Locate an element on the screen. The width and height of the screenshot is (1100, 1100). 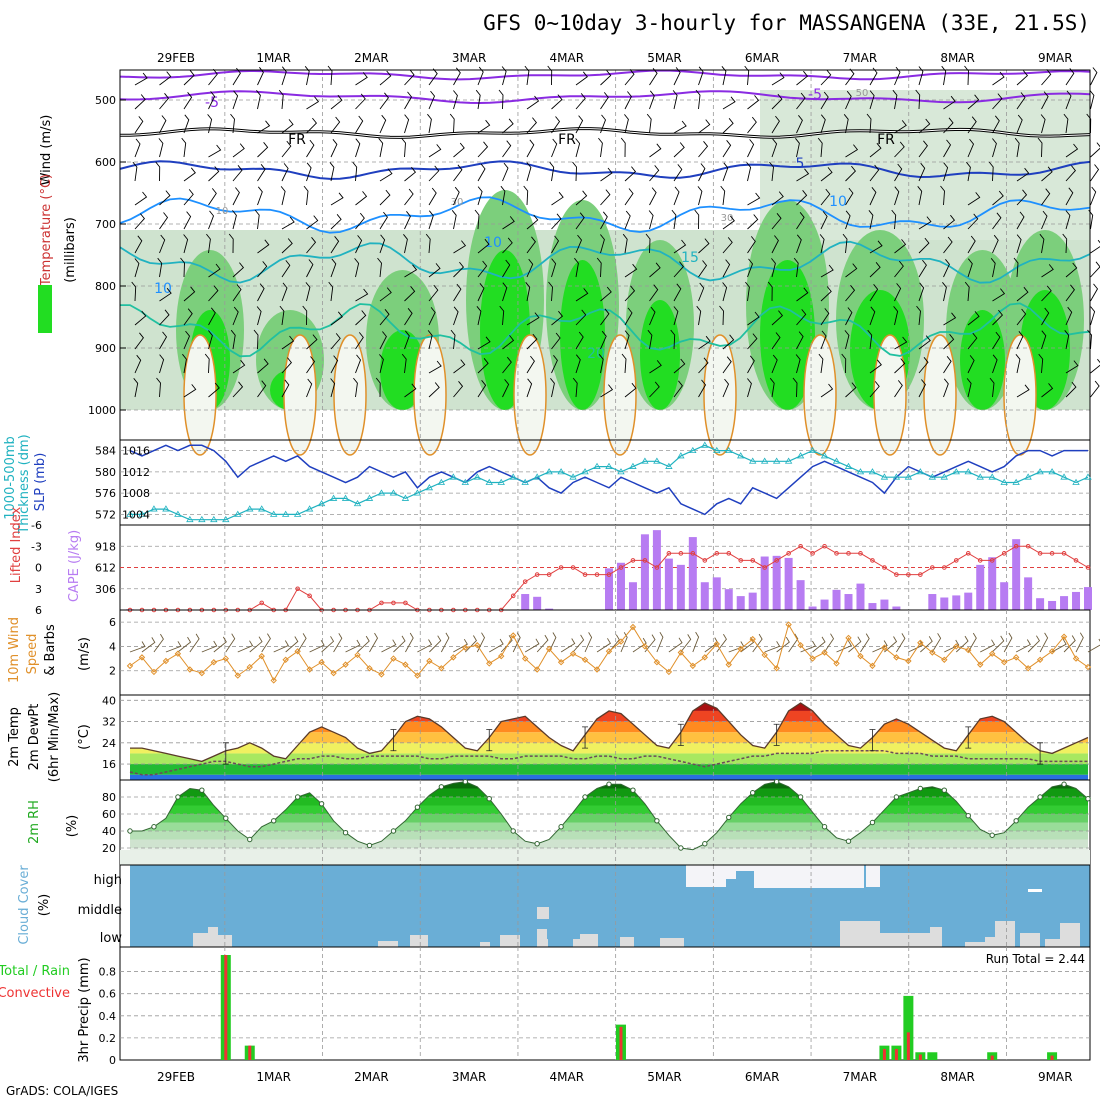
slp-series is located at coordinates (609, 482).